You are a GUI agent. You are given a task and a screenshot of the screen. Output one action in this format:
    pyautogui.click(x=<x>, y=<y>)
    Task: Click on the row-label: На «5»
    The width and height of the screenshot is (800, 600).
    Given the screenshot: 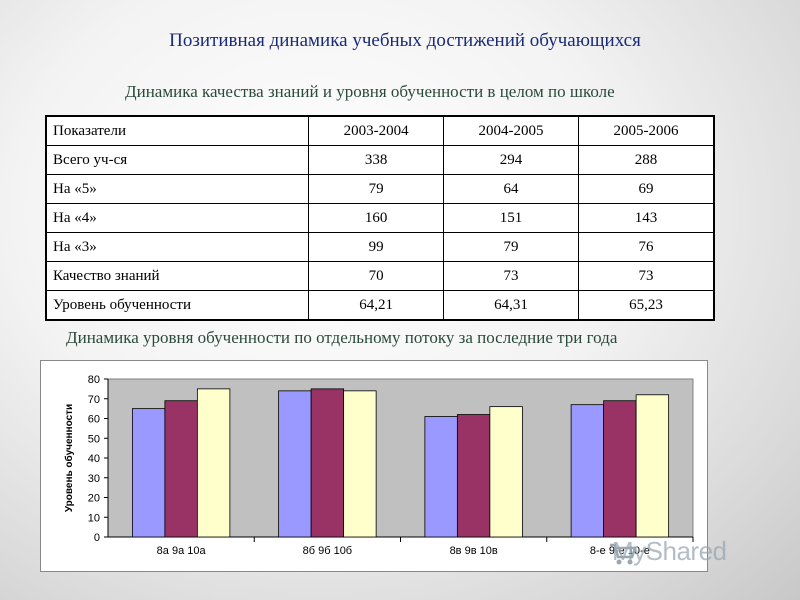 What is the action you would take?
    pyautogui.click(x=177, y=189)
    